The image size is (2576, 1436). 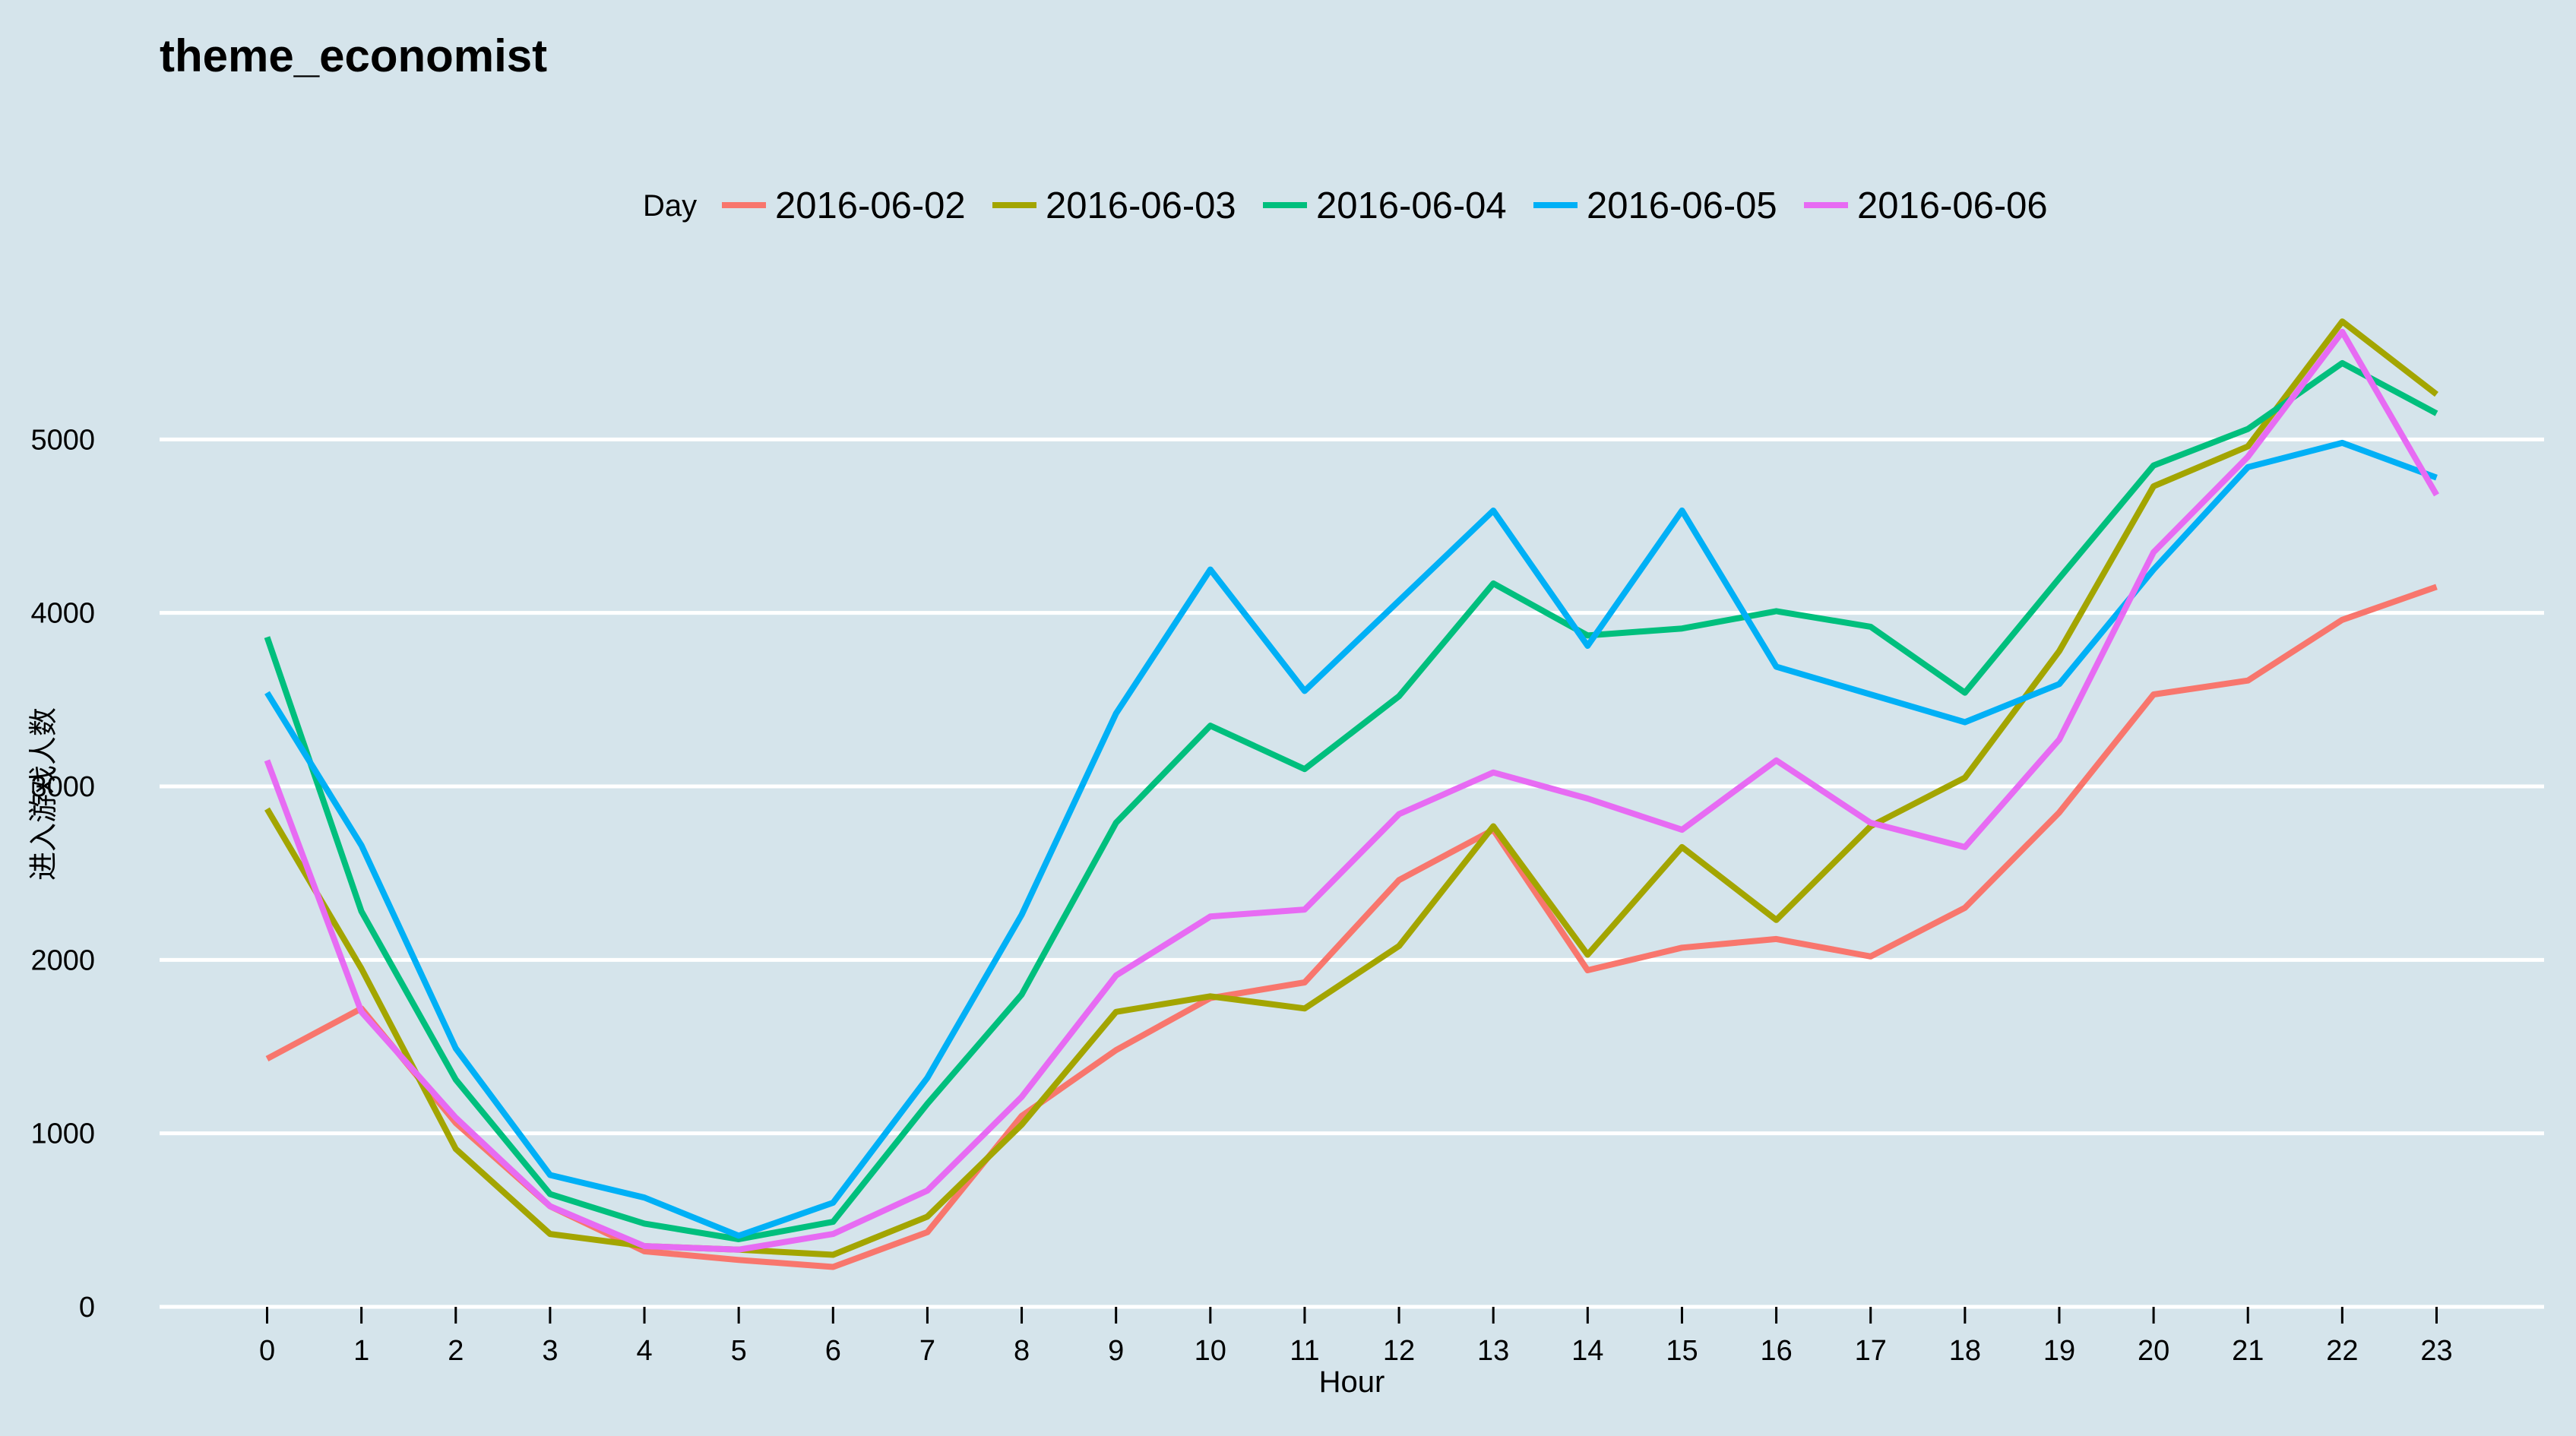 What do you see at coordinates (833, 1351) in the screenshot?
I see `x-tick-label: 6` at bounding box center [833, 1351].